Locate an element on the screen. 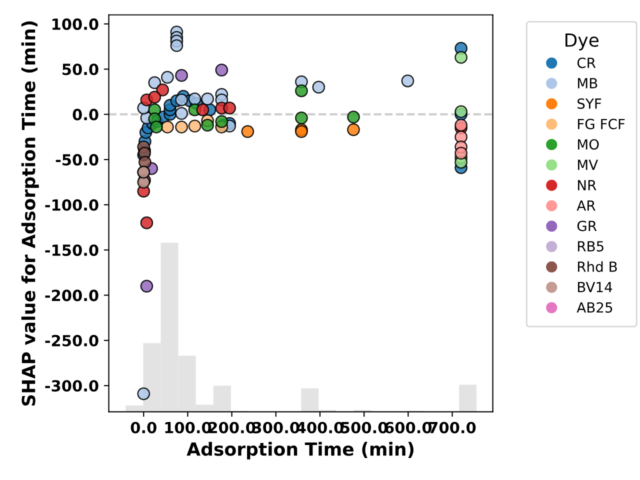 The width and height of the screenshot is (640, 480). legend-label: MB is located at coordinates (588, 83).